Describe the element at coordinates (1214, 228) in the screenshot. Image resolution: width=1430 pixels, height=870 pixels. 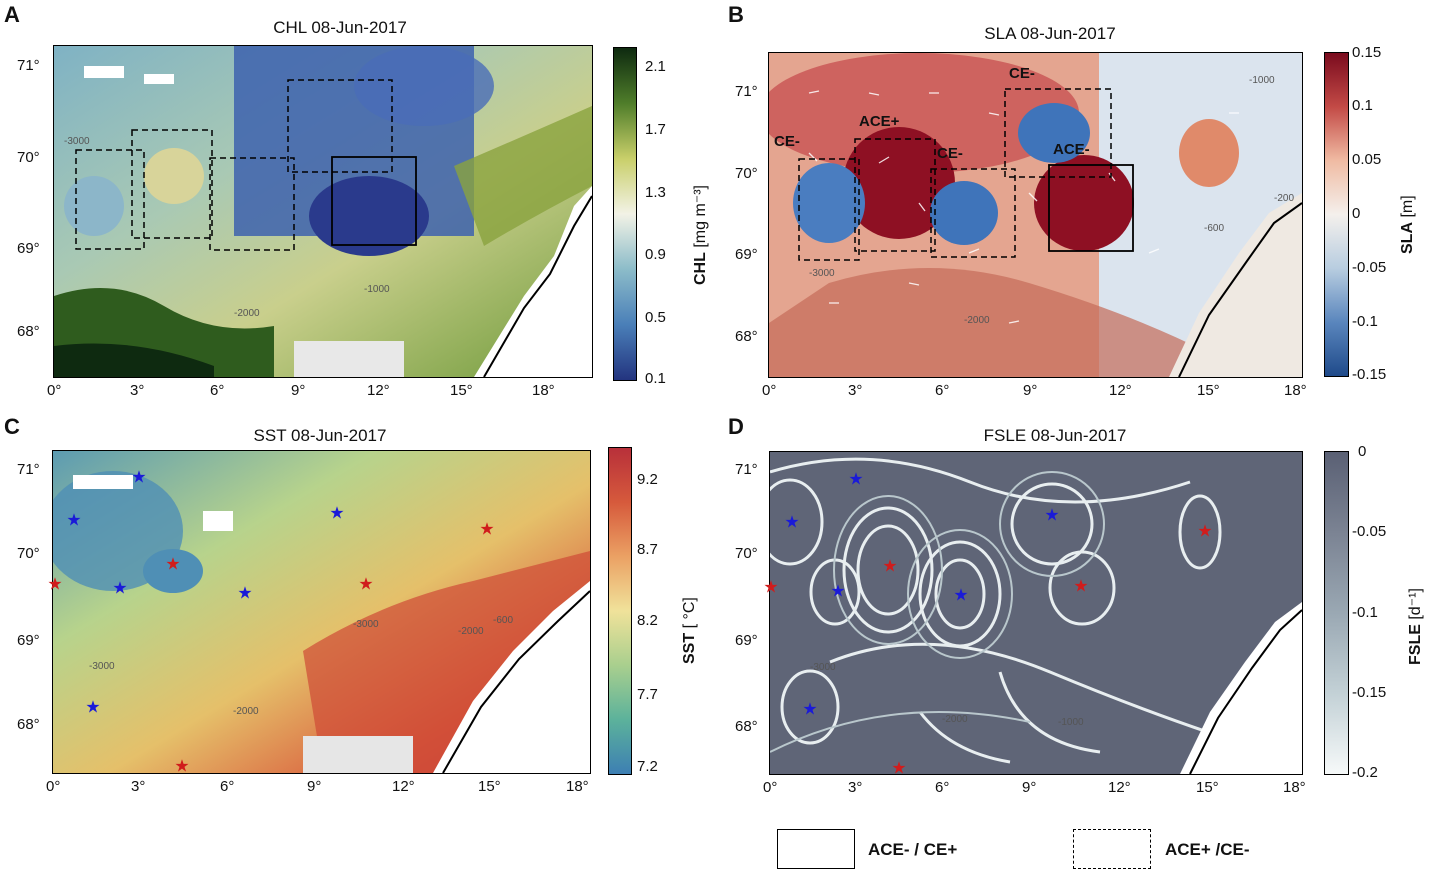
I see `contour-label: -600` at that location.